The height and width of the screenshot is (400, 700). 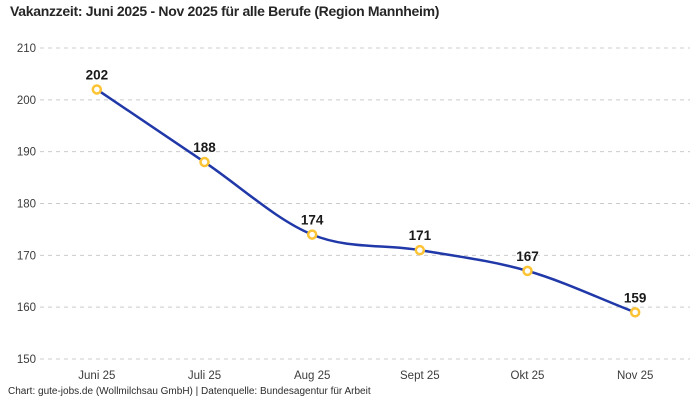 I want to click on data-point-label: 159, so click(x=635, y=297).